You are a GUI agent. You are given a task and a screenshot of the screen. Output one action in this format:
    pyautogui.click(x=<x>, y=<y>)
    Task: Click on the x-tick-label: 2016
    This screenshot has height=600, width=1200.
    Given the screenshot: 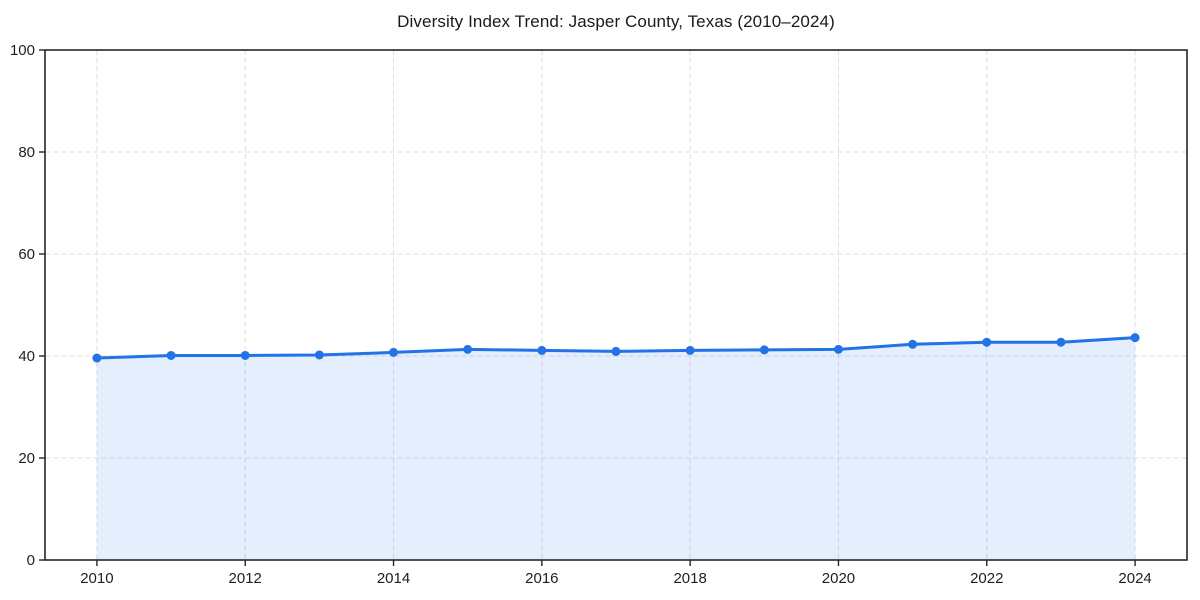 What is the action you would take?
    pyautogui.click(x=541, y=578)
    